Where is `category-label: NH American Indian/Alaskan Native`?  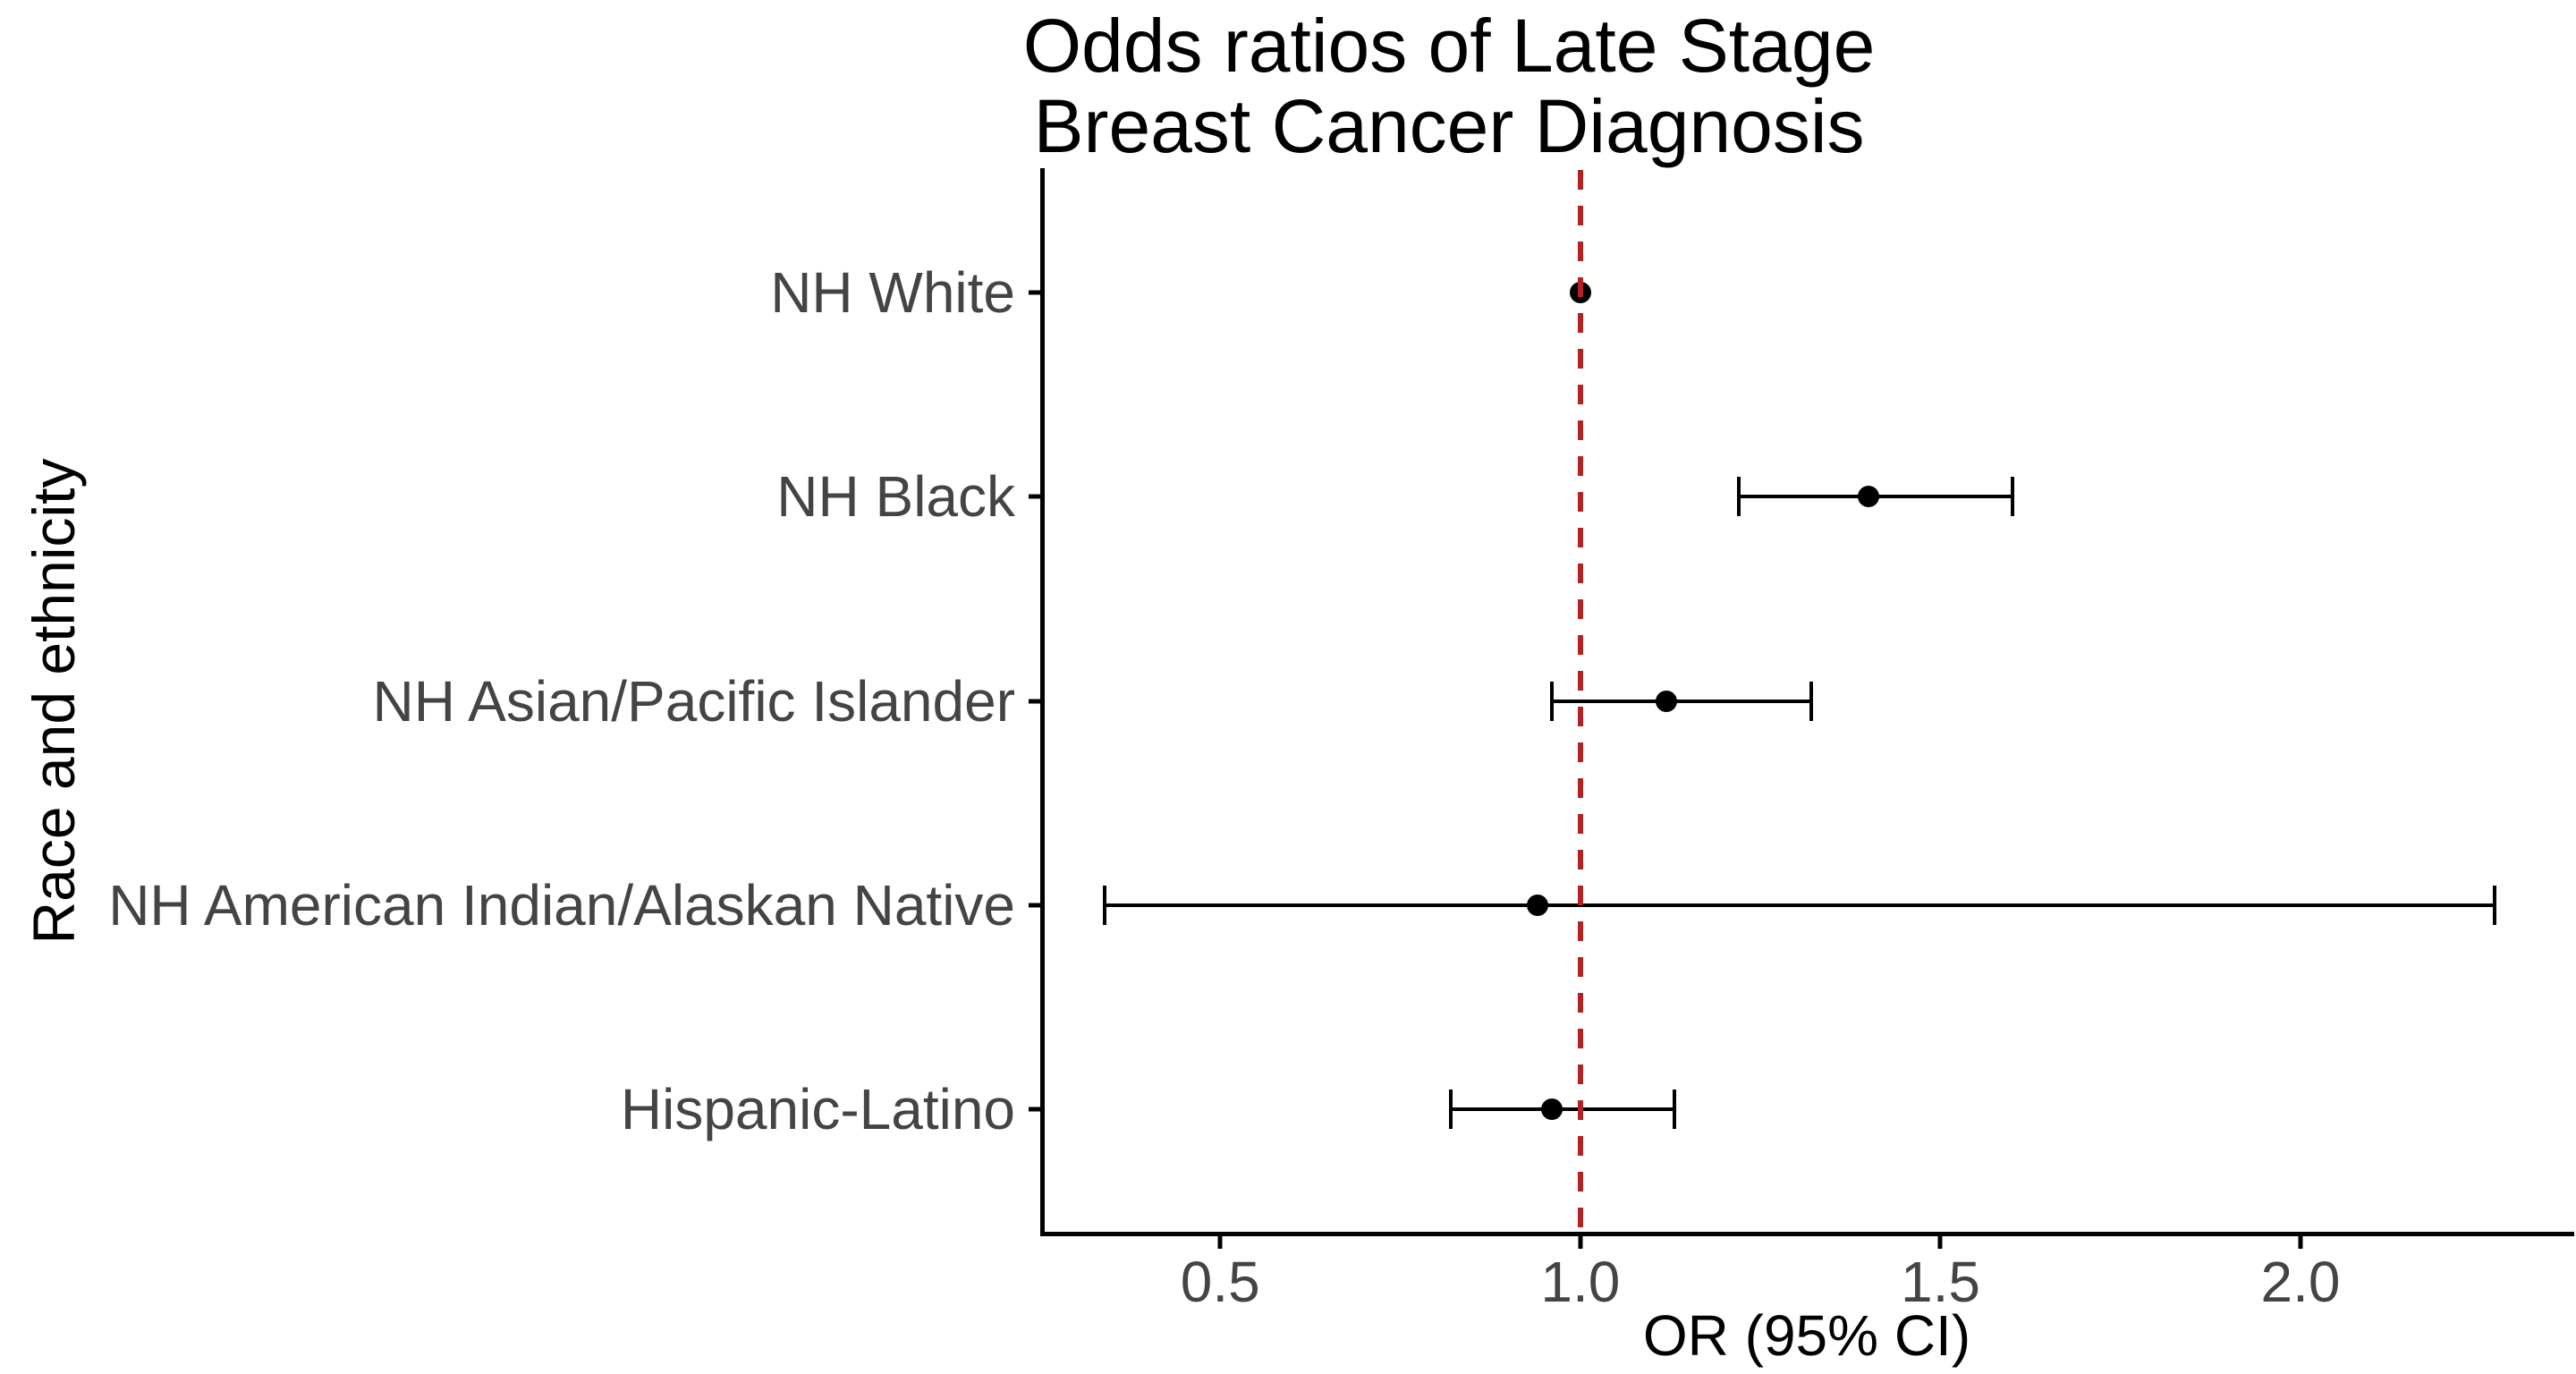
category-label: NH American Indian/Alaskan Native is located at coordinates (561, 904).